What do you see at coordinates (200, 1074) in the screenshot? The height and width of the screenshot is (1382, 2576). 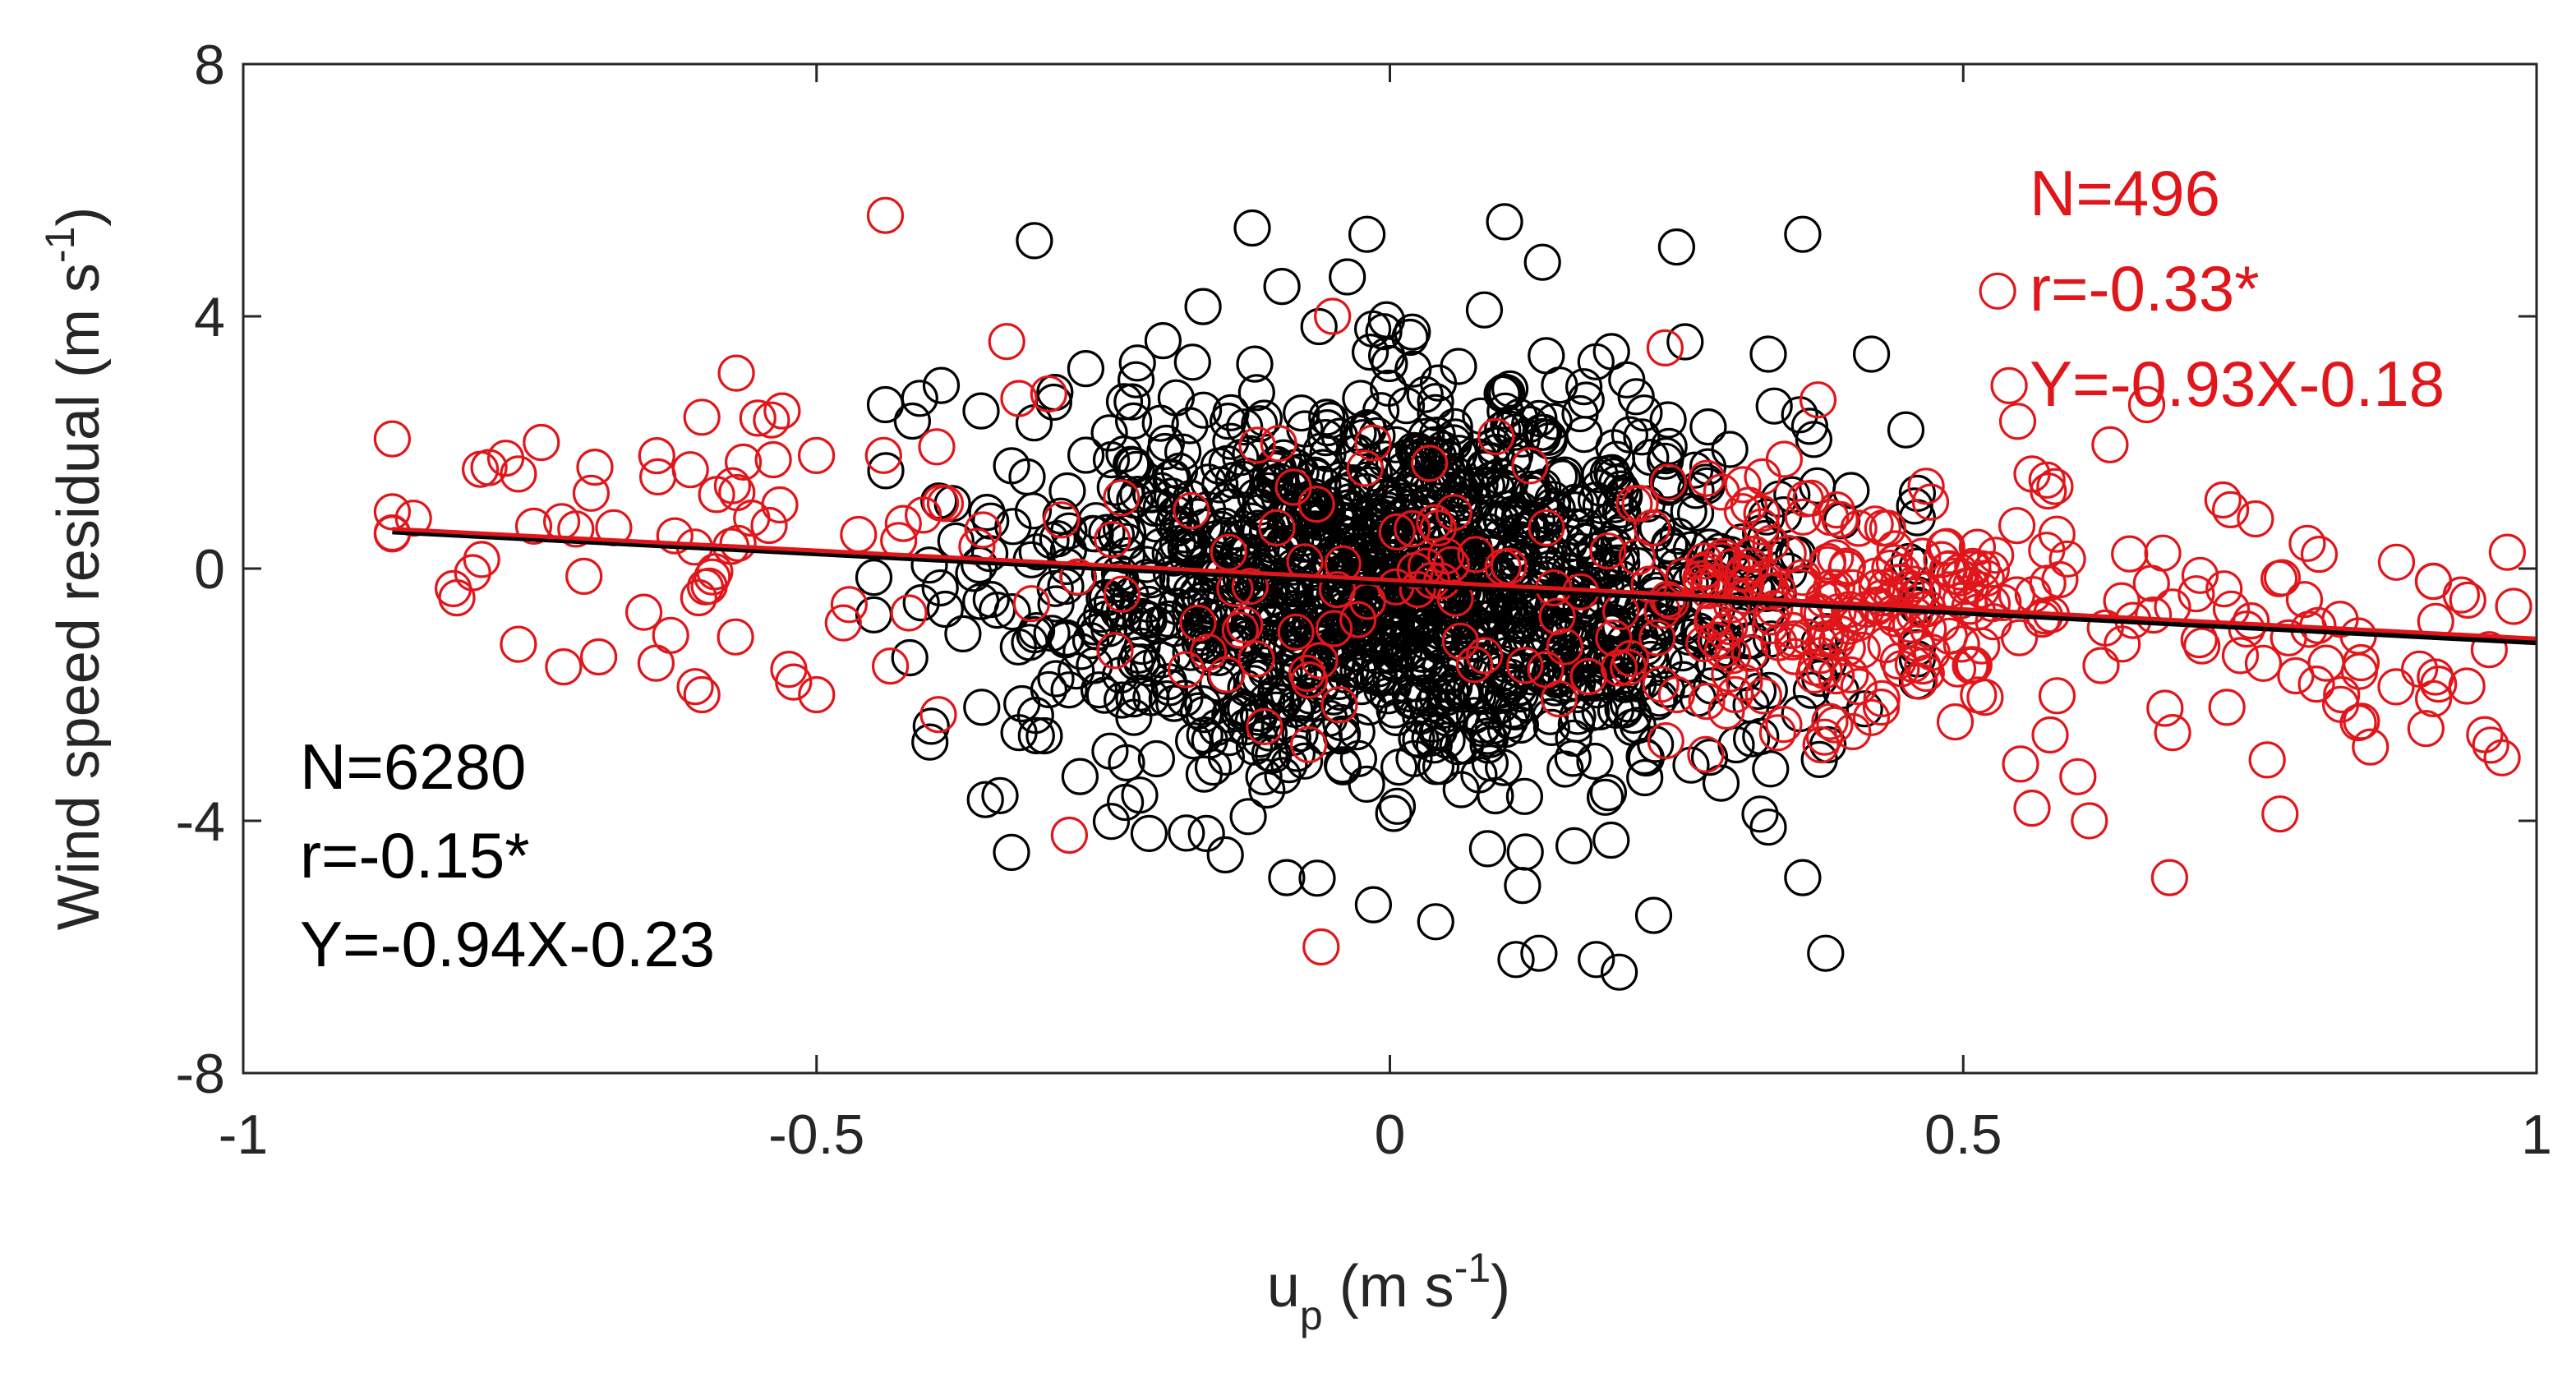 I see `y-tick-label: -8` at bounding box center [200, 1074].